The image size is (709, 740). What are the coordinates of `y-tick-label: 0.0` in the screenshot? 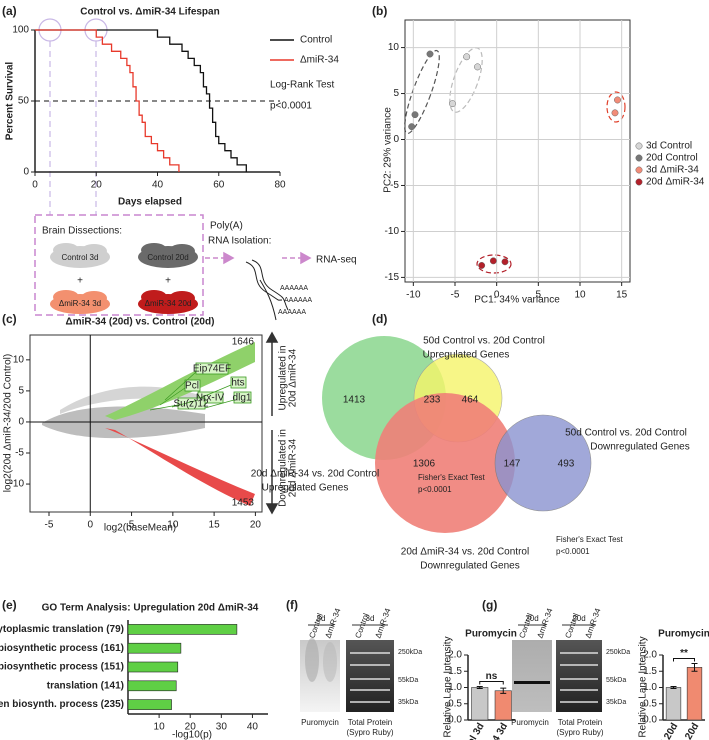 It's located at (455, 720).